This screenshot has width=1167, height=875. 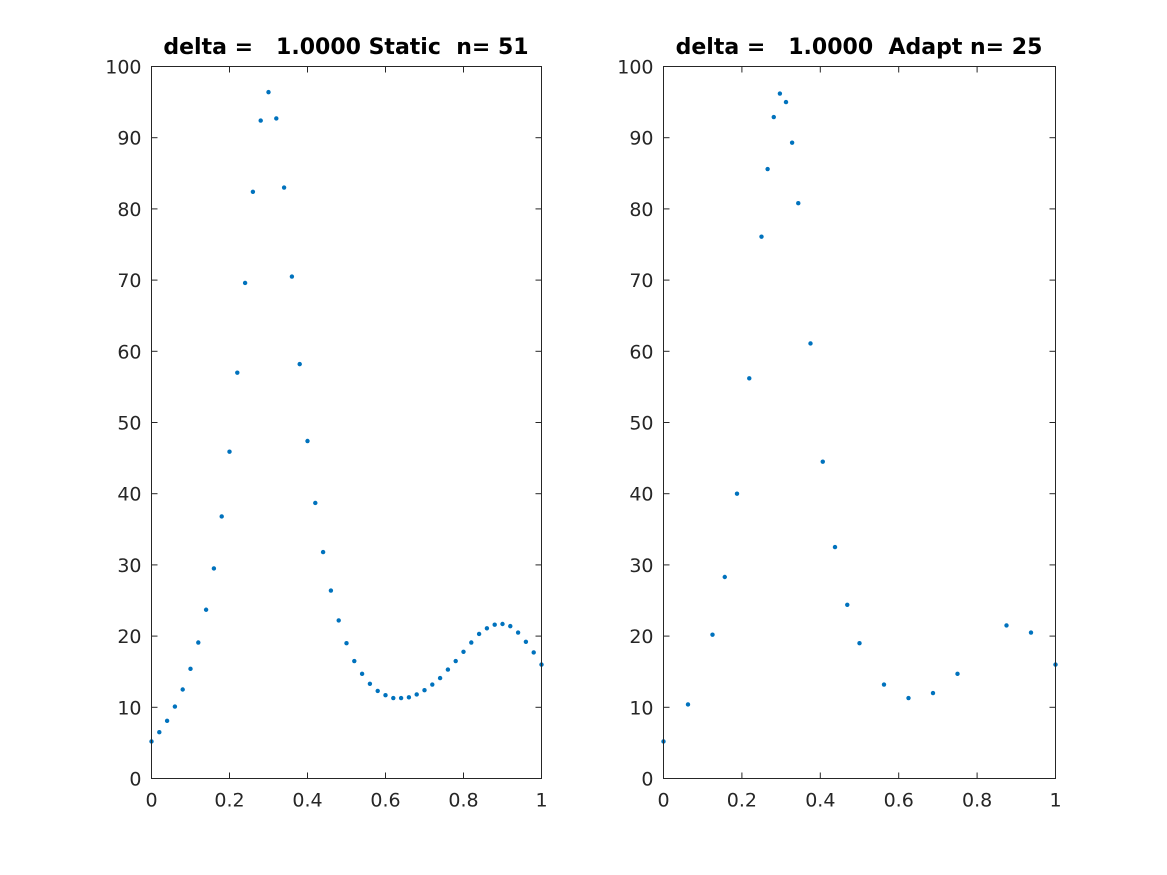 What do you see at coordinates (129, 281) in the screenshot?
I see `static-y-tick-label: 70` at bounding box center [129, 281].